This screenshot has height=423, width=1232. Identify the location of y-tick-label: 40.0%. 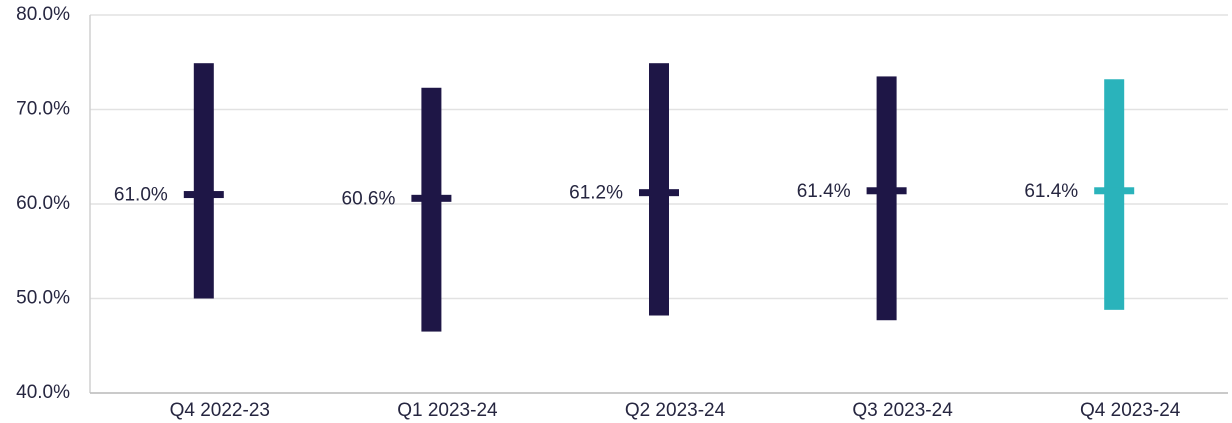
(43, 392).